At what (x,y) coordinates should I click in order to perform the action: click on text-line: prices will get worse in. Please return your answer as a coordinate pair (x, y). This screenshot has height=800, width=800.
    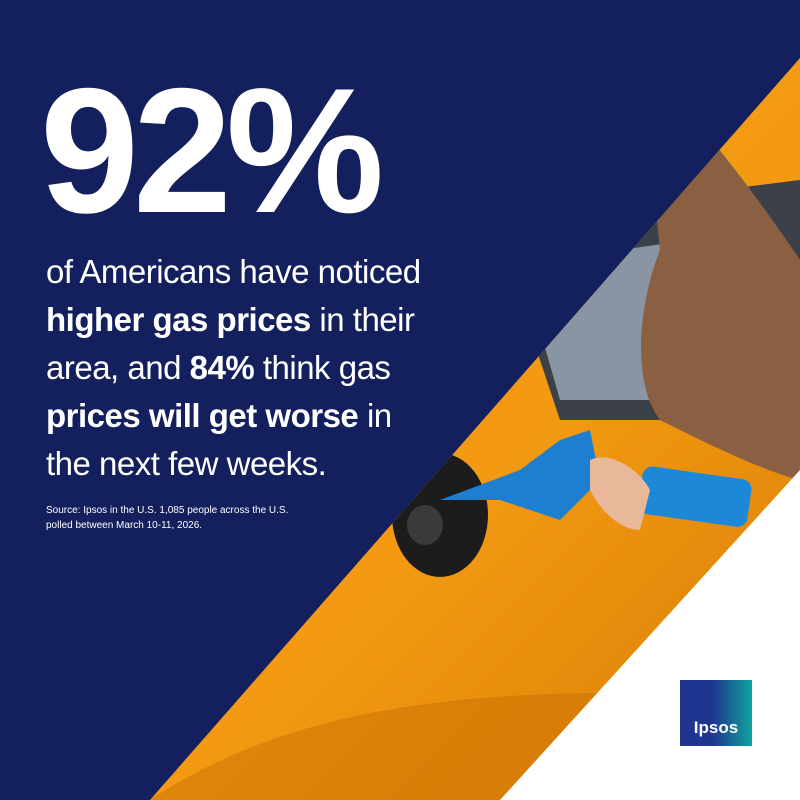
    Looking at the image, I should click on (233, 416).